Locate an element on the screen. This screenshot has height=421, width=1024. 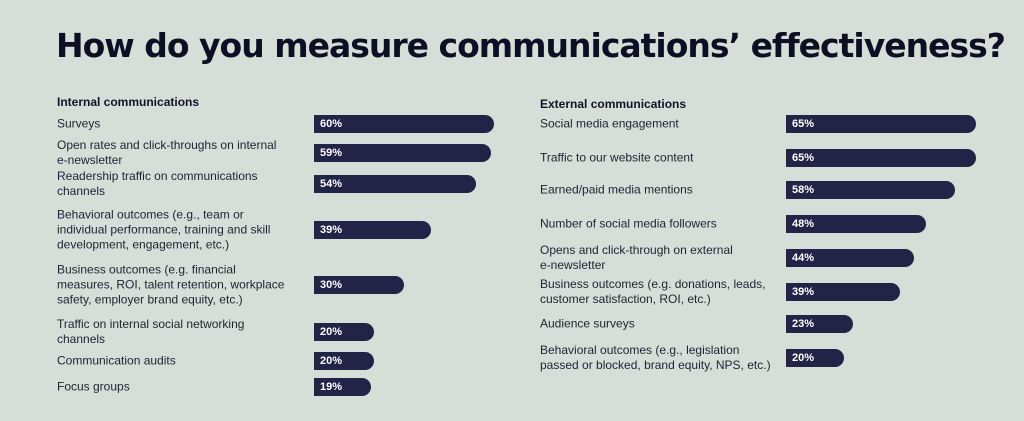
external-bar-value-label: 39% is located at coordinates (803, 292).